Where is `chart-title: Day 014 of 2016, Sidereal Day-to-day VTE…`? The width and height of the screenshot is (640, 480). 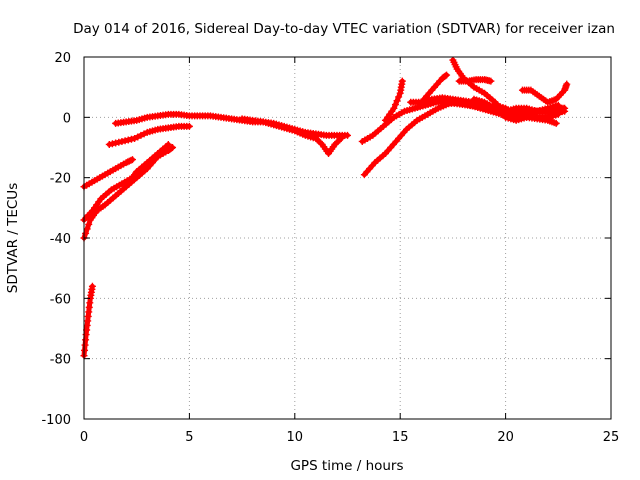
chart-title: Day 014 of 2016, Sidereal Day-to-day VTE… is located at coordinates (344, 29).